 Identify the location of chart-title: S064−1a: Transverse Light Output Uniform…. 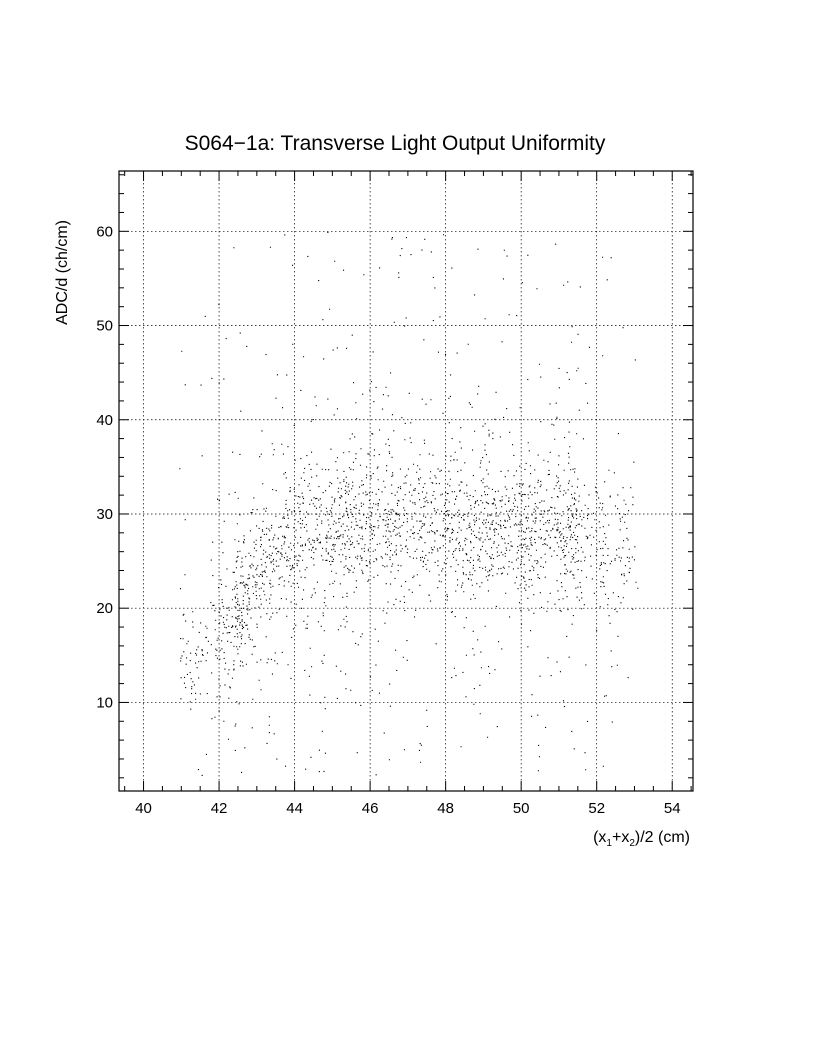
(395, 143).